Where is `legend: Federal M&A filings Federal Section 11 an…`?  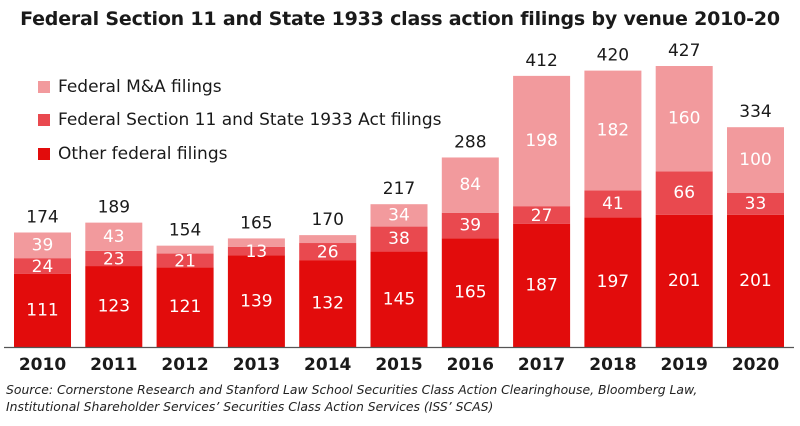
legend: Federal M&A filings Federal Section 11 an… is located at coordinates (240, 120).